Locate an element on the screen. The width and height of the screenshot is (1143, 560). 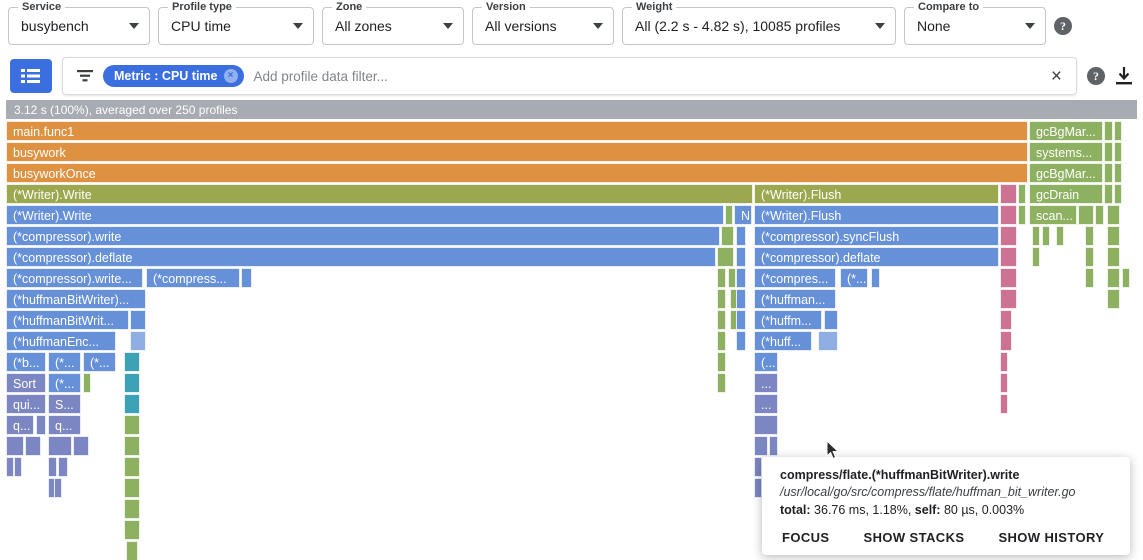
flame-frame: (*Writer).Write is located at coordinates (379, 194).